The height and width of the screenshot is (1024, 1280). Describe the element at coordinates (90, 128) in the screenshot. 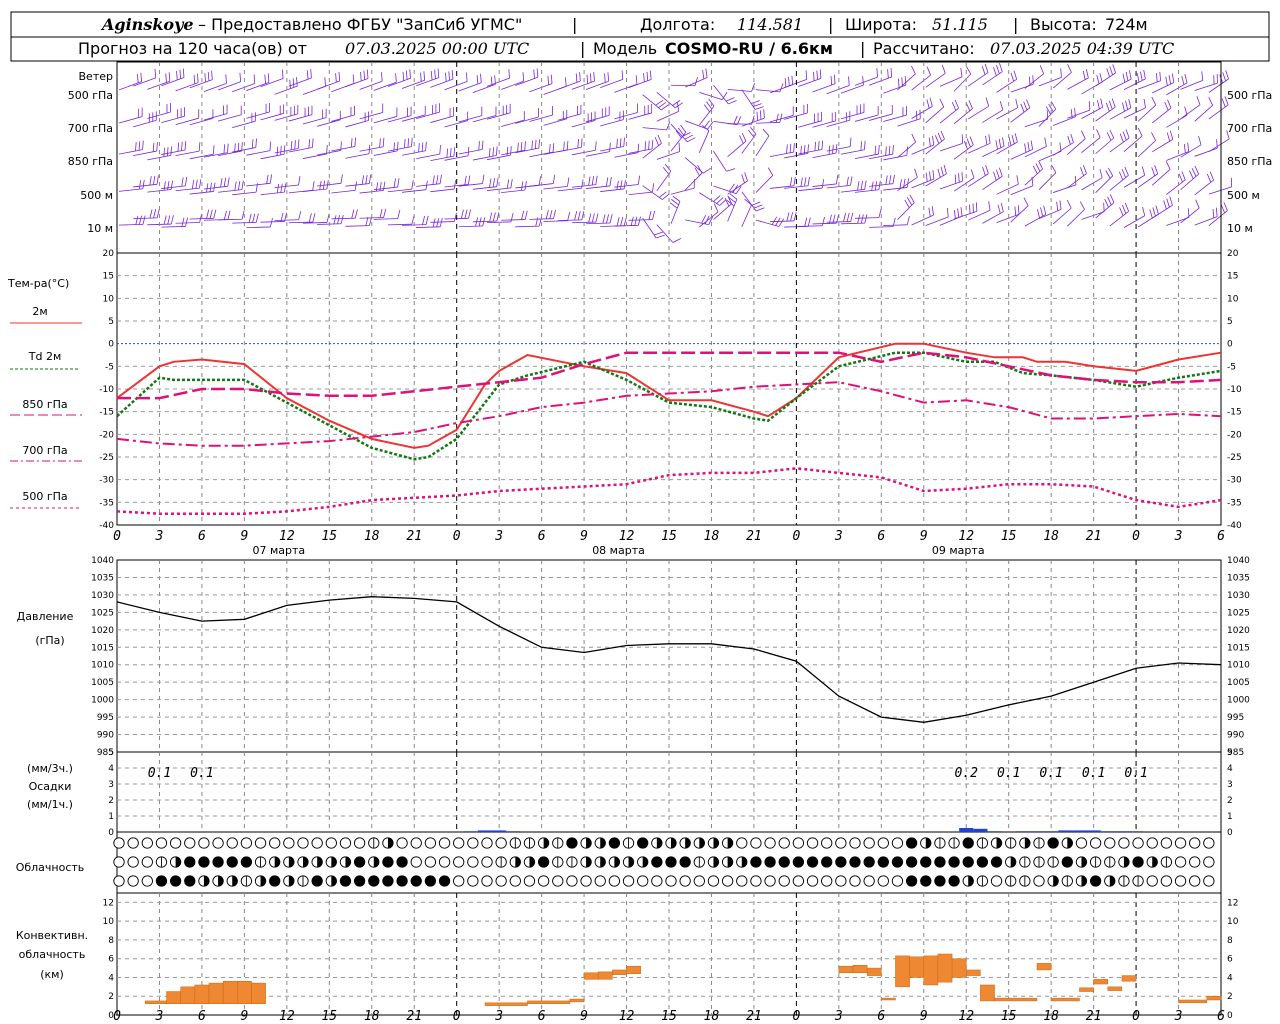

I see `wind-level-700hpa: 700 гПа` at that location.